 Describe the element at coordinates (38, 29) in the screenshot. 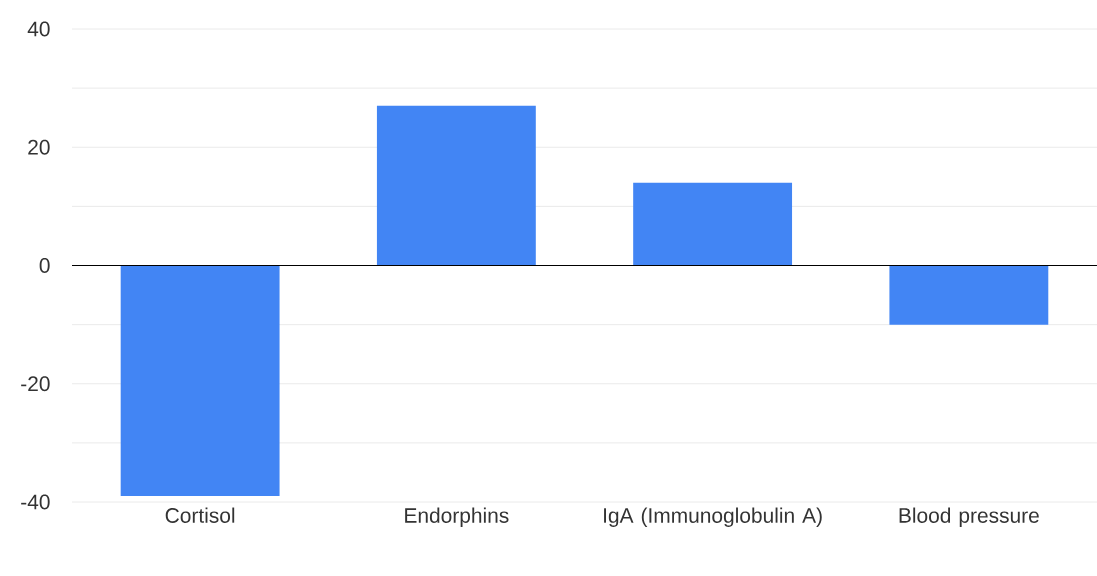

I see `y-tick-label: 40` at that location.